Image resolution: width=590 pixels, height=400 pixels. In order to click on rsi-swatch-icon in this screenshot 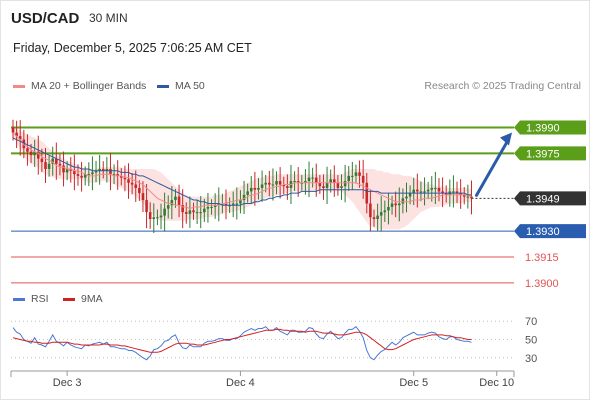, I will do `click(19, 299)`.